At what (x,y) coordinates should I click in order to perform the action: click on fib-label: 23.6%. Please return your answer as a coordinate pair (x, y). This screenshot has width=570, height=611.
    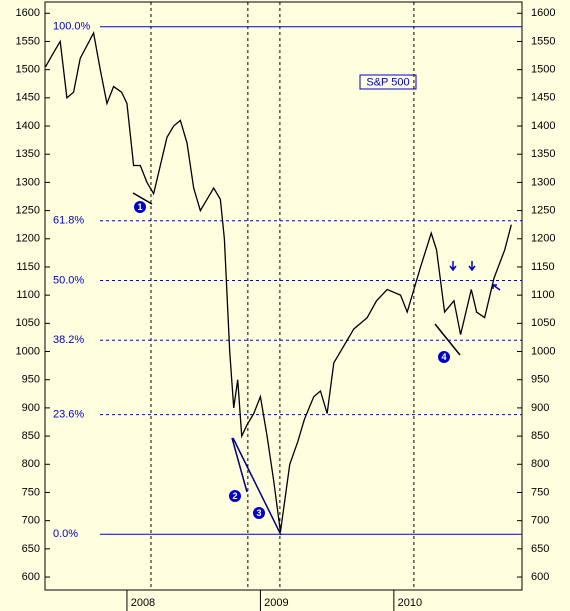
    Looking at the image, I should click on (68, 415).